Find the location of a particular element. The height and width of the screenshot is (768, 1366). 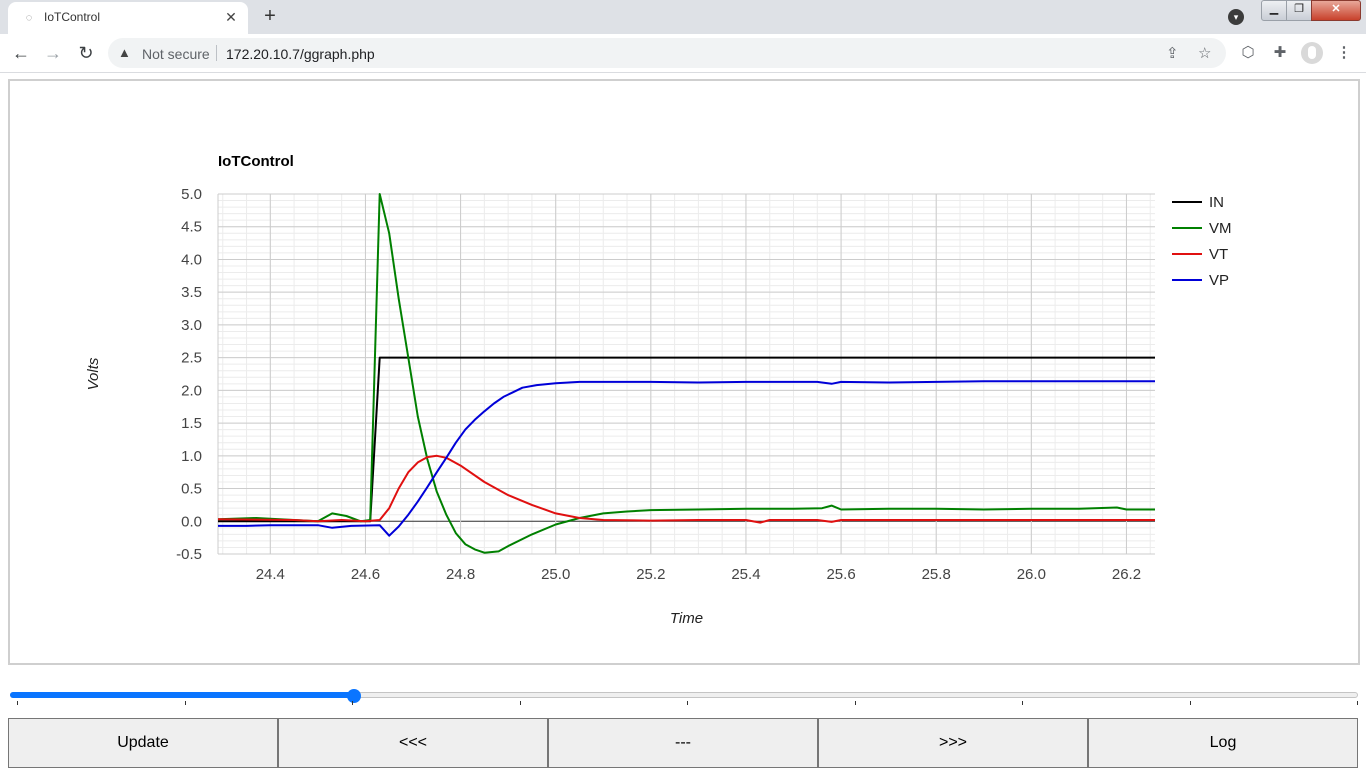

tab-search-icon: ▾ is located at coordinates (1236, 17).